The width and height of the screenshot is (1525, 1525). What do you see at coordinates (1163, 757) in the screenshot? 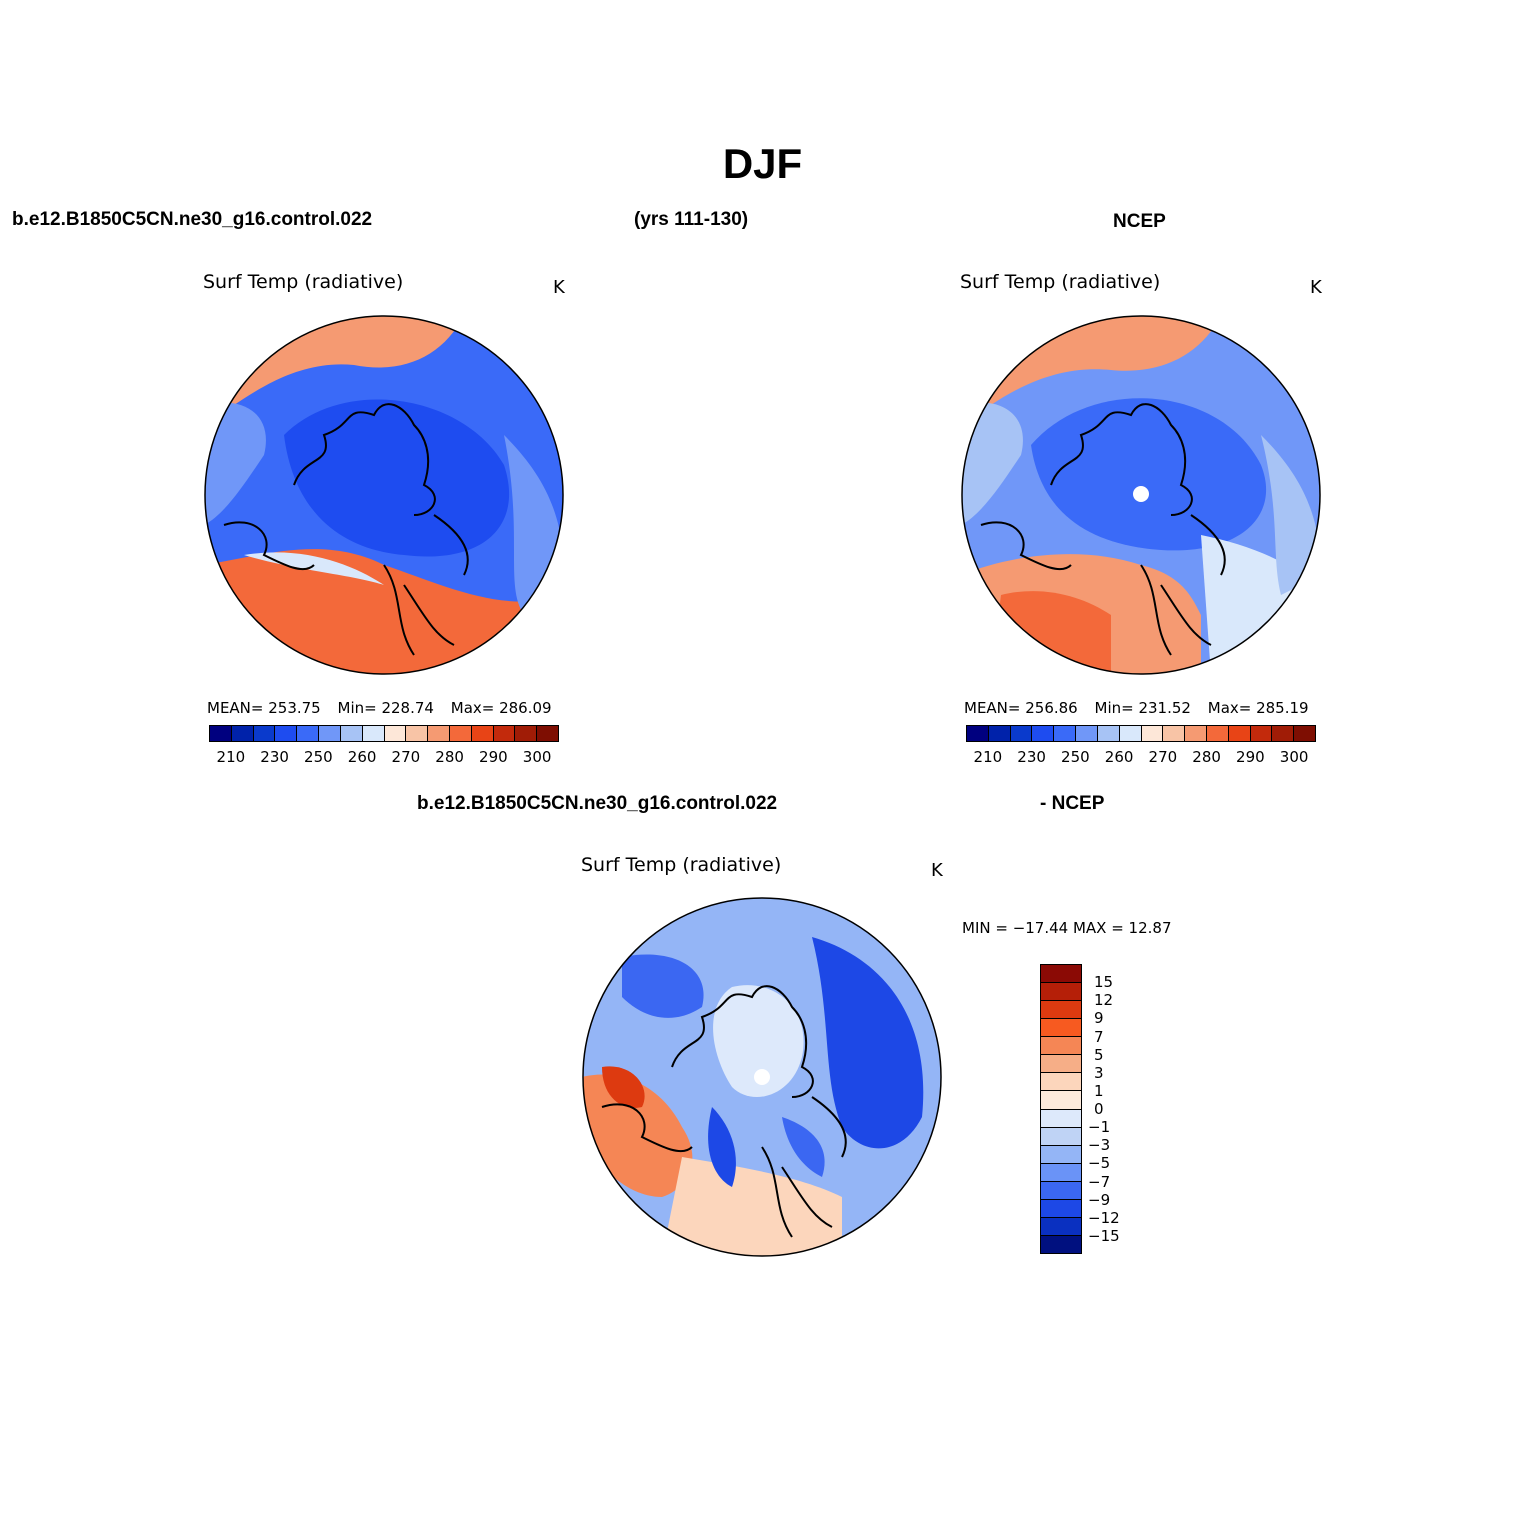
I see `obs-colorbar-label: 270` at bounding box center [1163, 757].